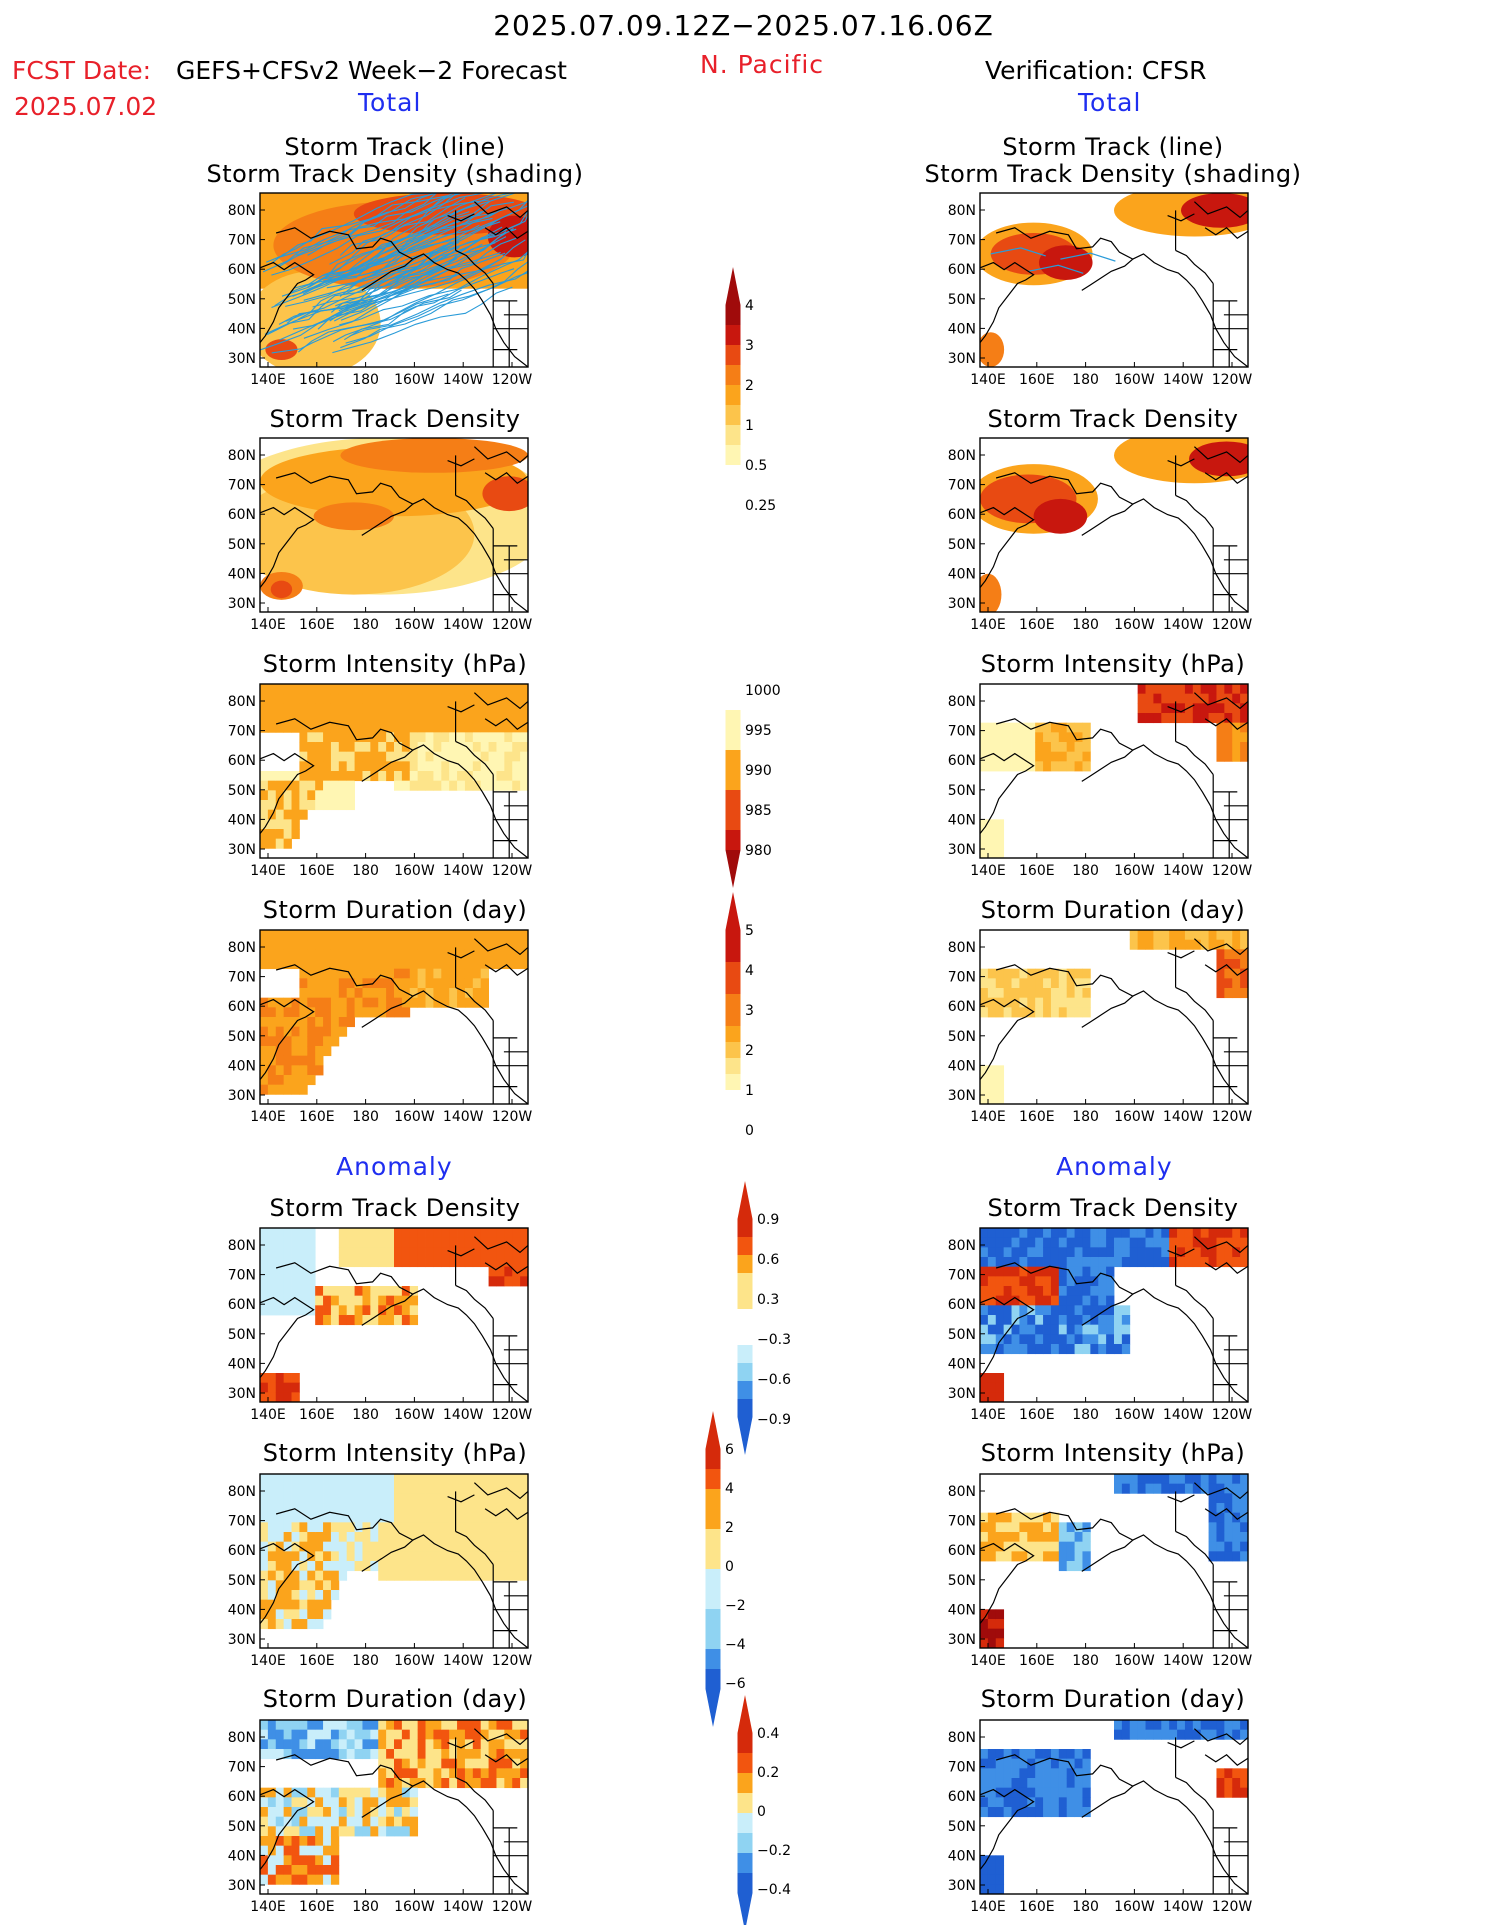 Image resolution: width=1487 pixels, height=1925 pixels. I want to click on colorbar-label: −4, so click(735, 1645).